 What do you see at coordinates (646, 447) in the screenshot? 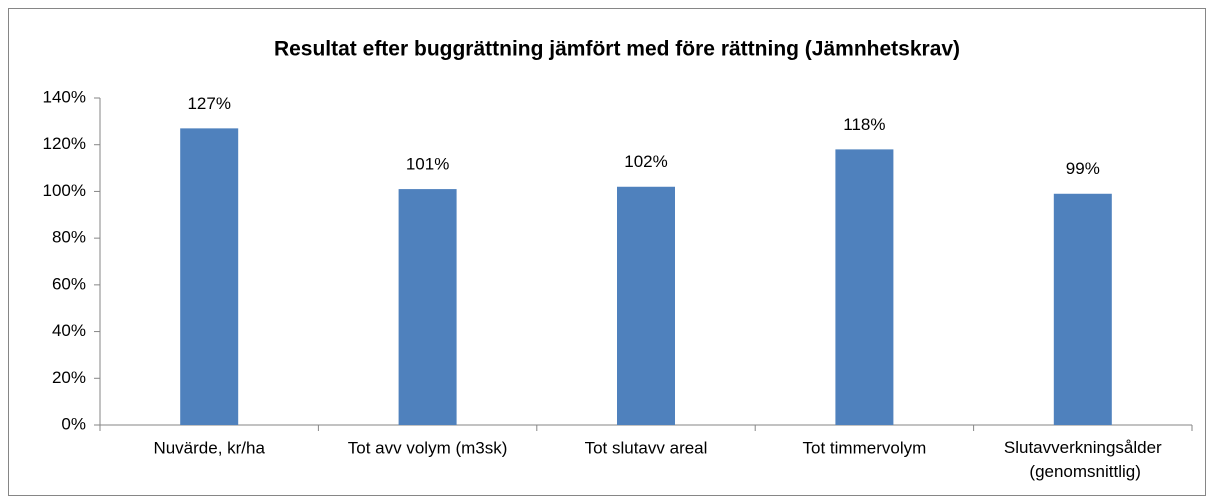
I see `x-tick-label: Tot slutavv areal` at bounding box center [646, 447].